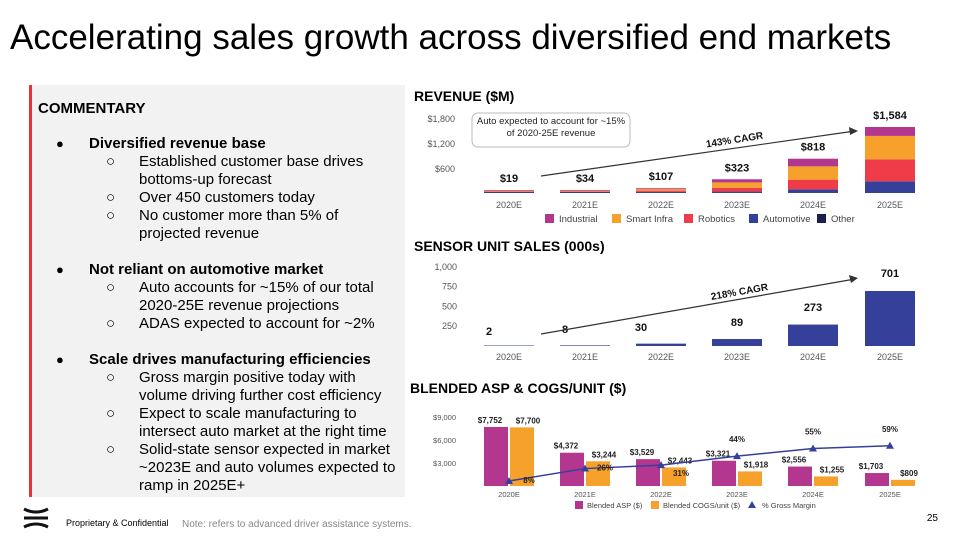 The width and height of the screenshot is (960, 540). What do you see at coordinates (566, 446) in the screenshot?
I see `value-label: $4,372` at bounding box center [566, 446].